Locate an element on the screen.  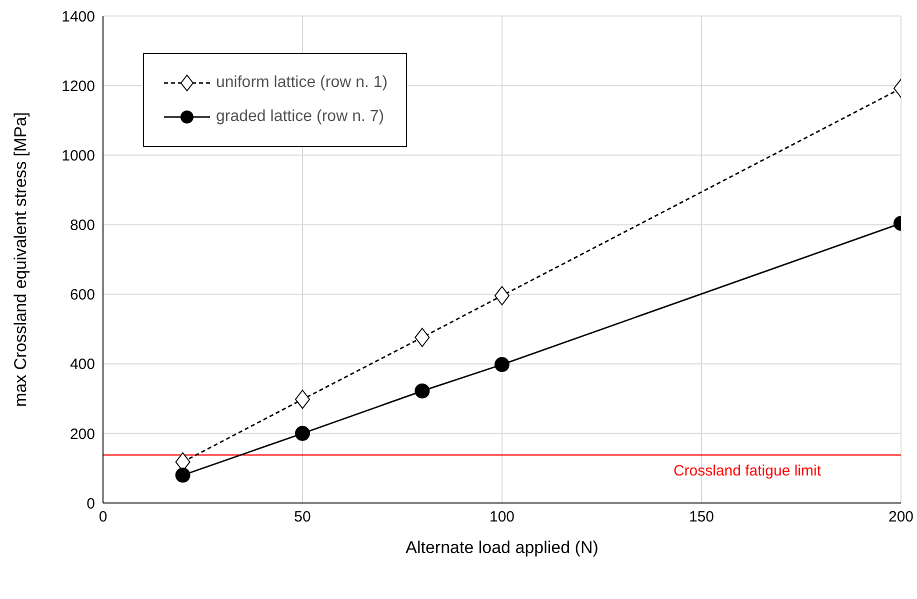
x-tick-label: 200 is located at coordinates (901, 517).